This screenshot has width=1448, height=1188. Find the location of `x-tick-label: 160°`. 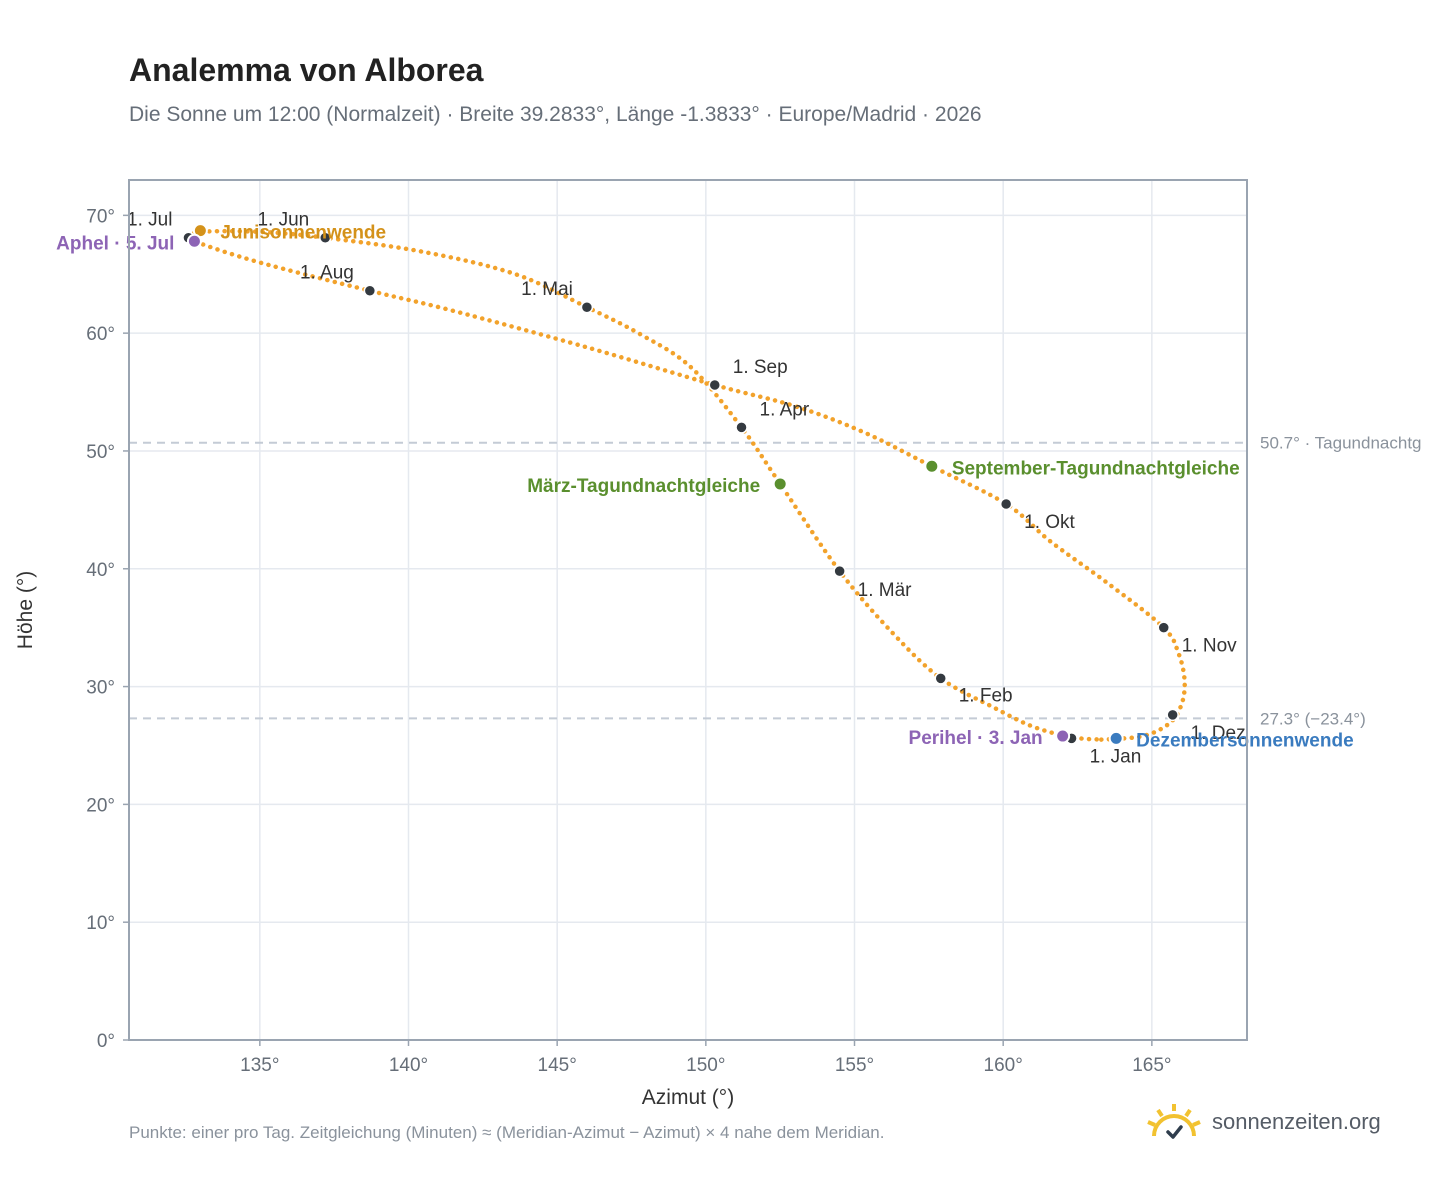

x-tick-label: 160° is located at coordinates (1003, 1065).